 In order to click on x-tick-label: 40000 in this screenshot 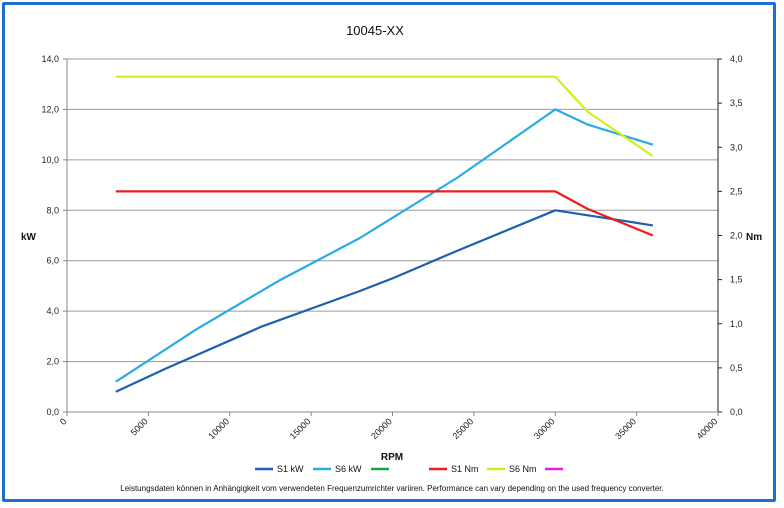, I will do `click(707, 428)`.